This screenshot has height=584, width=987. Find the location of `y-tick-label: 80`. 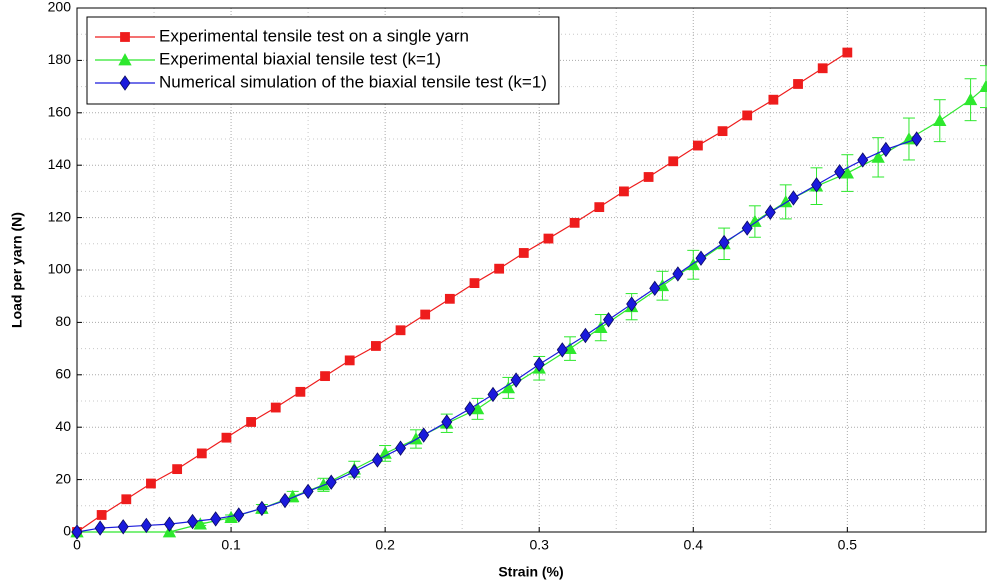

y-tick-label: 80 is located at coordinates (63, 321).